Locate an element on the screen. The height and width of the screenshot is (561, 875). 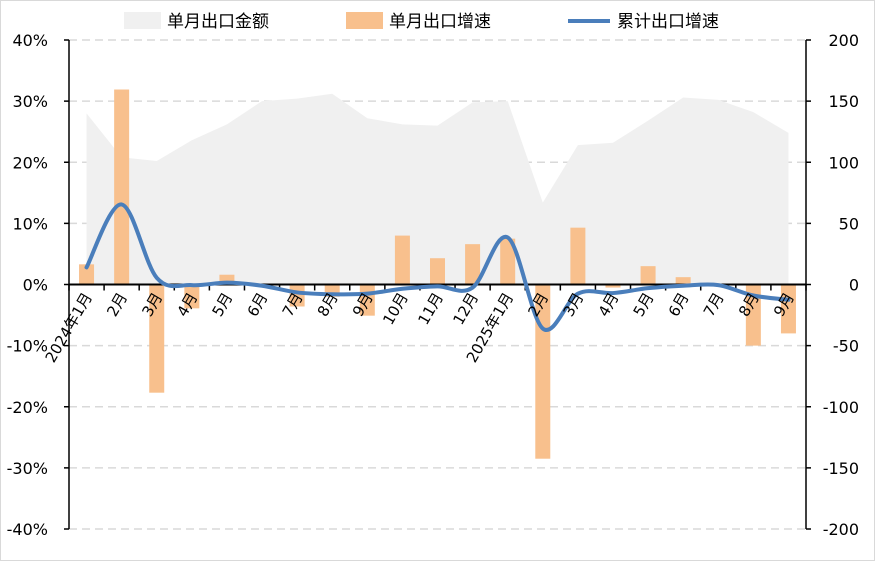
x-tick-label: 11月 is located at coordinates (430, 309).